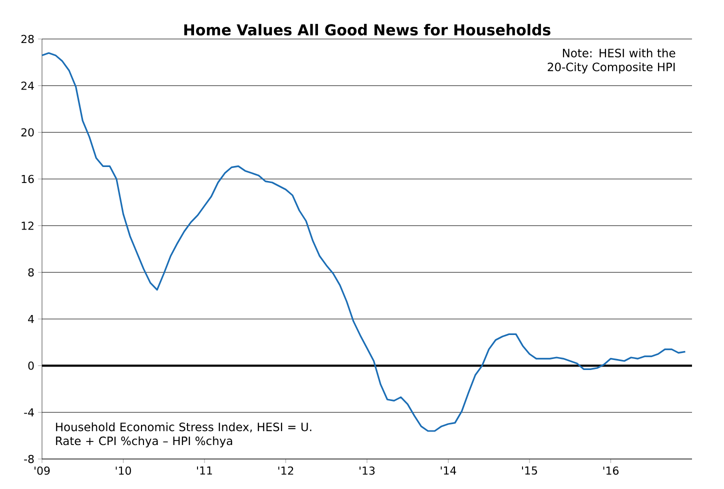  I want to click on y-tick-label: 20, so click(27, 132).